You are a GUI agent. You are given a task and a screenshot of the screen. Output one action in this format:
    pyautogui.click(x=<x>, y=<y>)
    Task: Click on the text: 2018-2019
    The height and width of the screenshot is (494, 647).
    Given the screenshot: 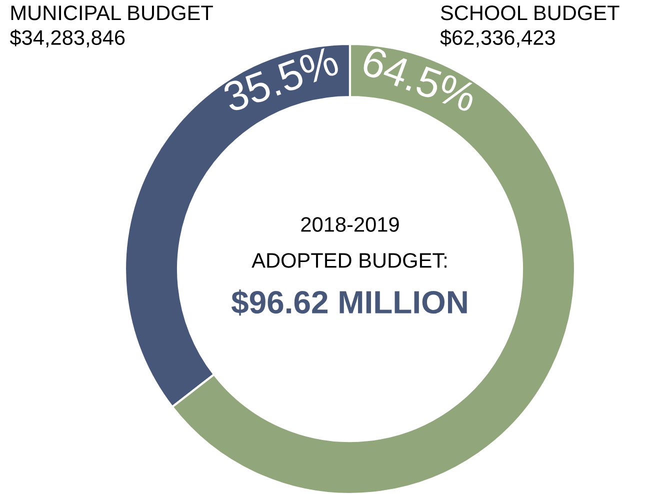 What is the action you would take?
    pyautogui.click(x=350, y=224)
    